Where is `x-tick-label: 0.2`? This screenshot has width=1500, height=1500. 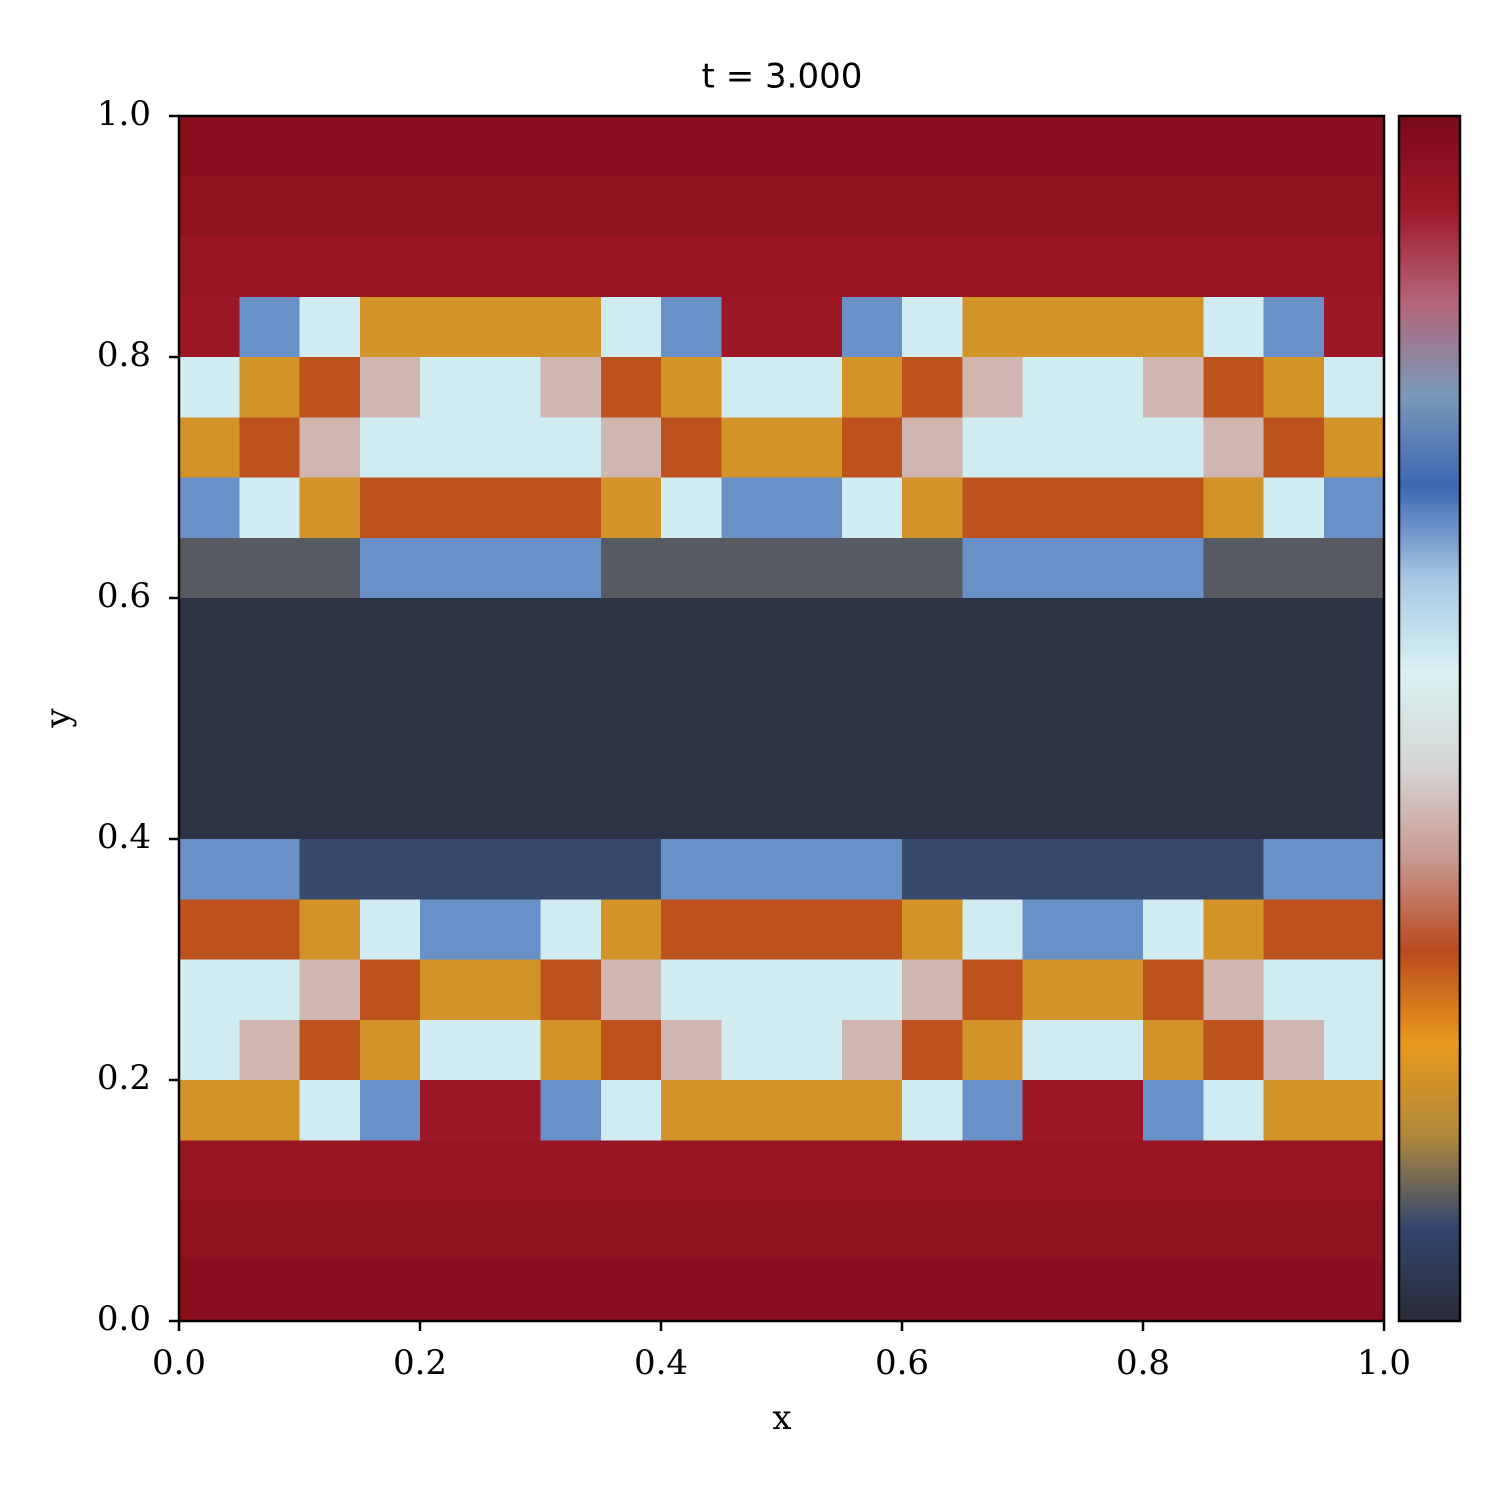
x-tick-label: 0.2 is located at coordinates (420, 1363).